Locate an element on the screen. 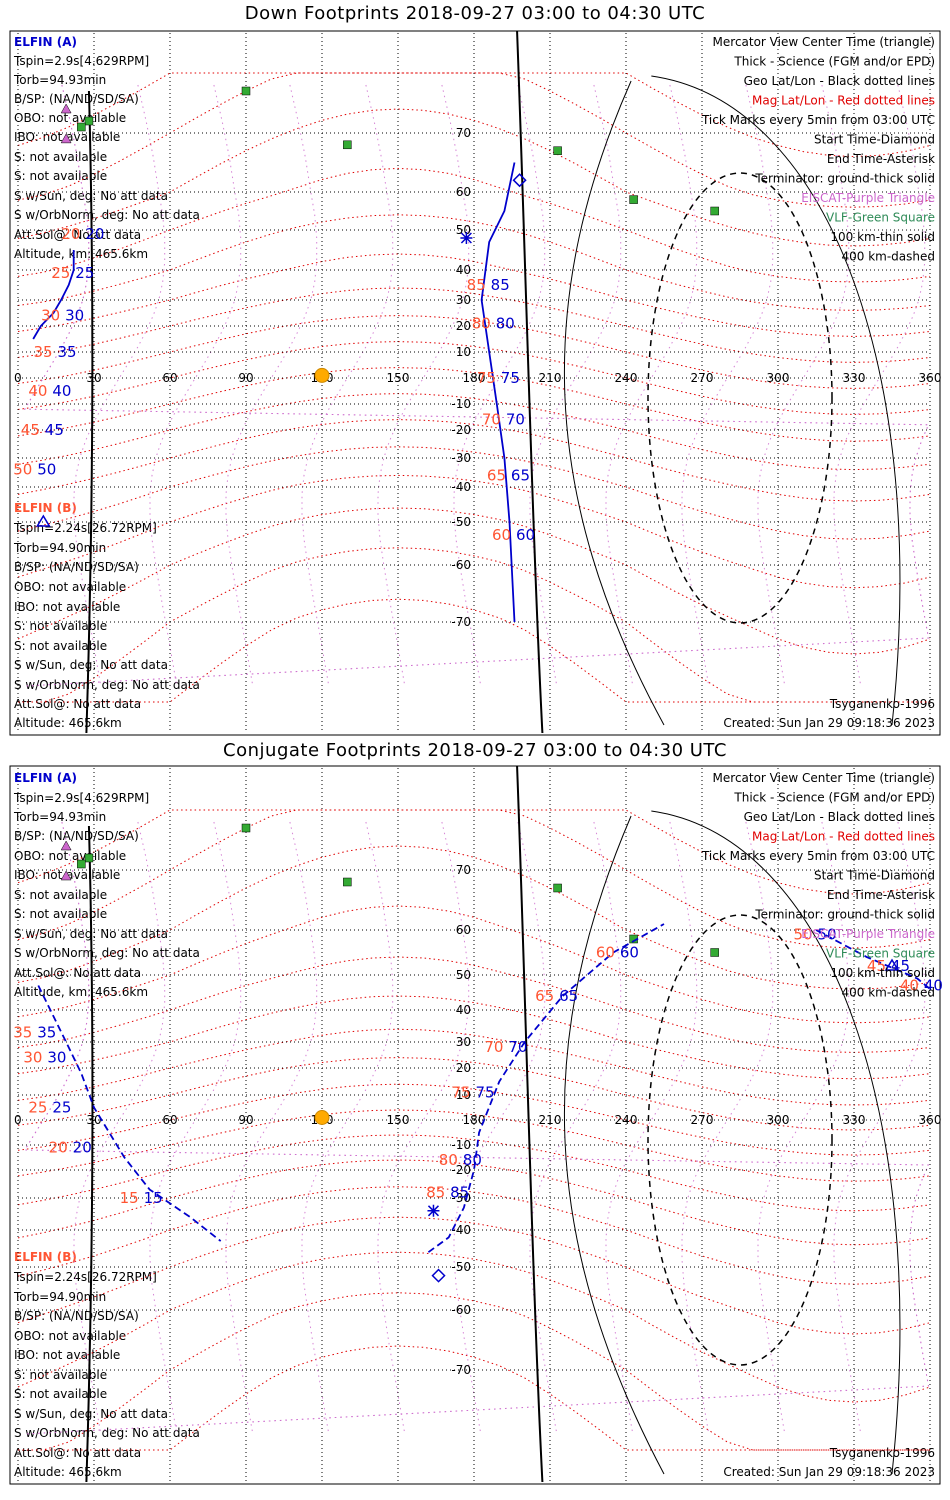 This screenshot has height=1500, width=950. y-tick-label: 10 is located at coordinates (463, 1095).